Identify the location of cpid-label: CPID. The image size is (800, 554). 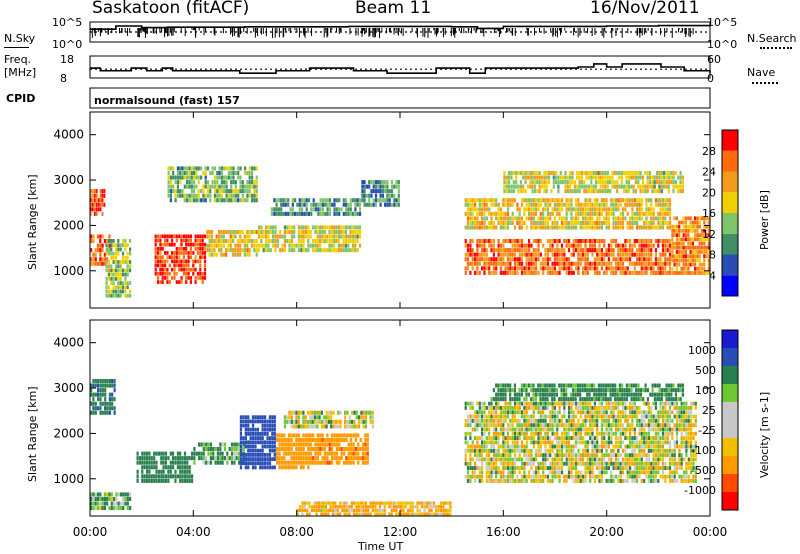
(21, 98).